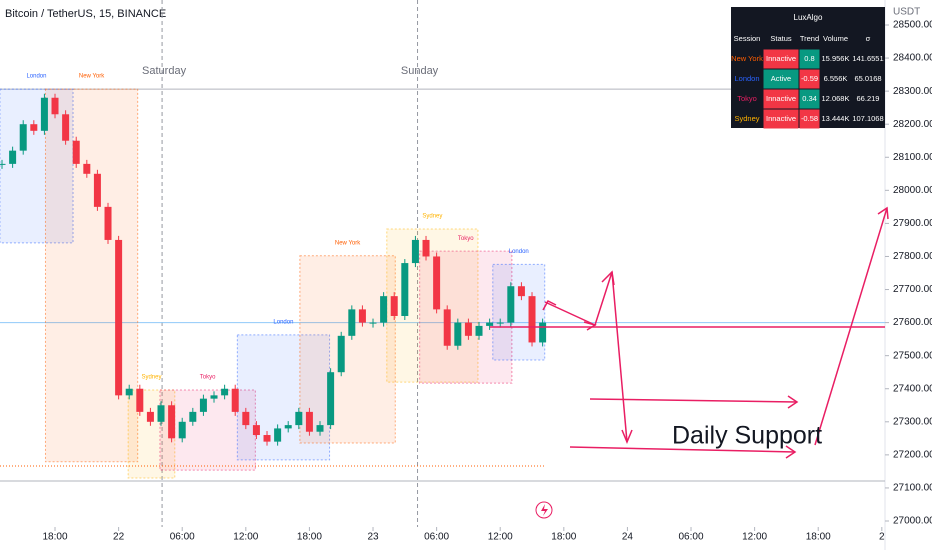 Image resolution: width=932 pixels, height=550 pixels. Describe the element at coordinates (882, 537) in the screenshot. I see `x-tick-label: 2` at that location.